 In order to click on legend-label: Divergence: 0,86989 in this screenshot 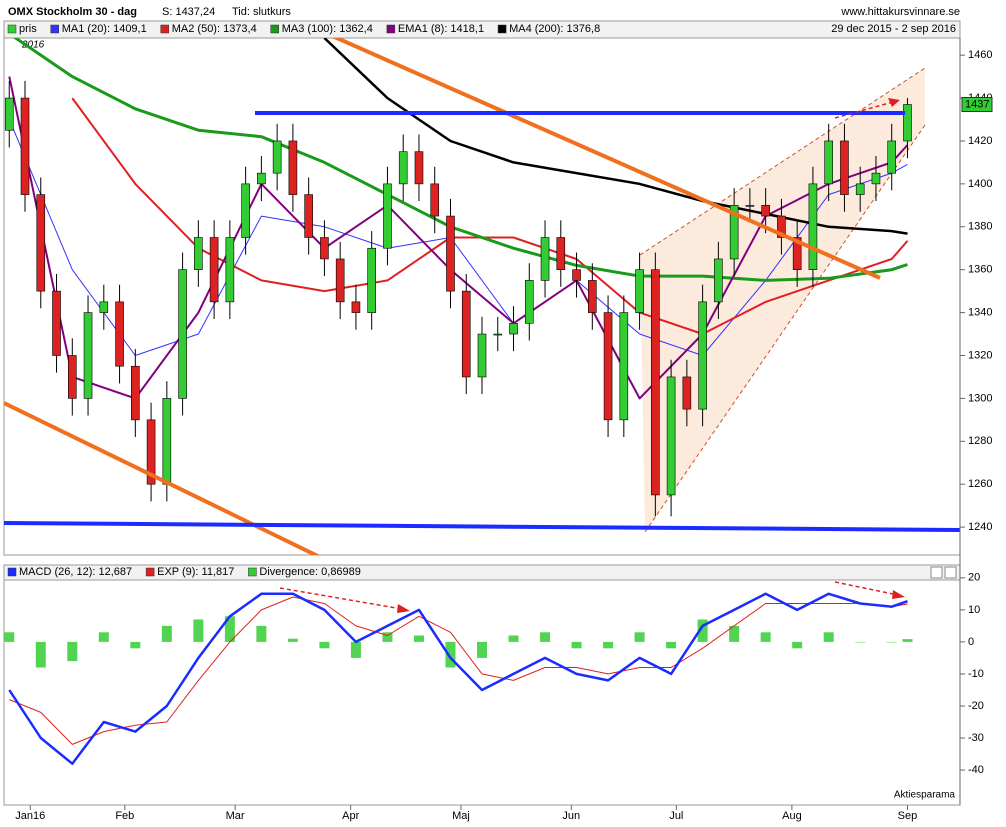, I will do `click(310, 572)`.